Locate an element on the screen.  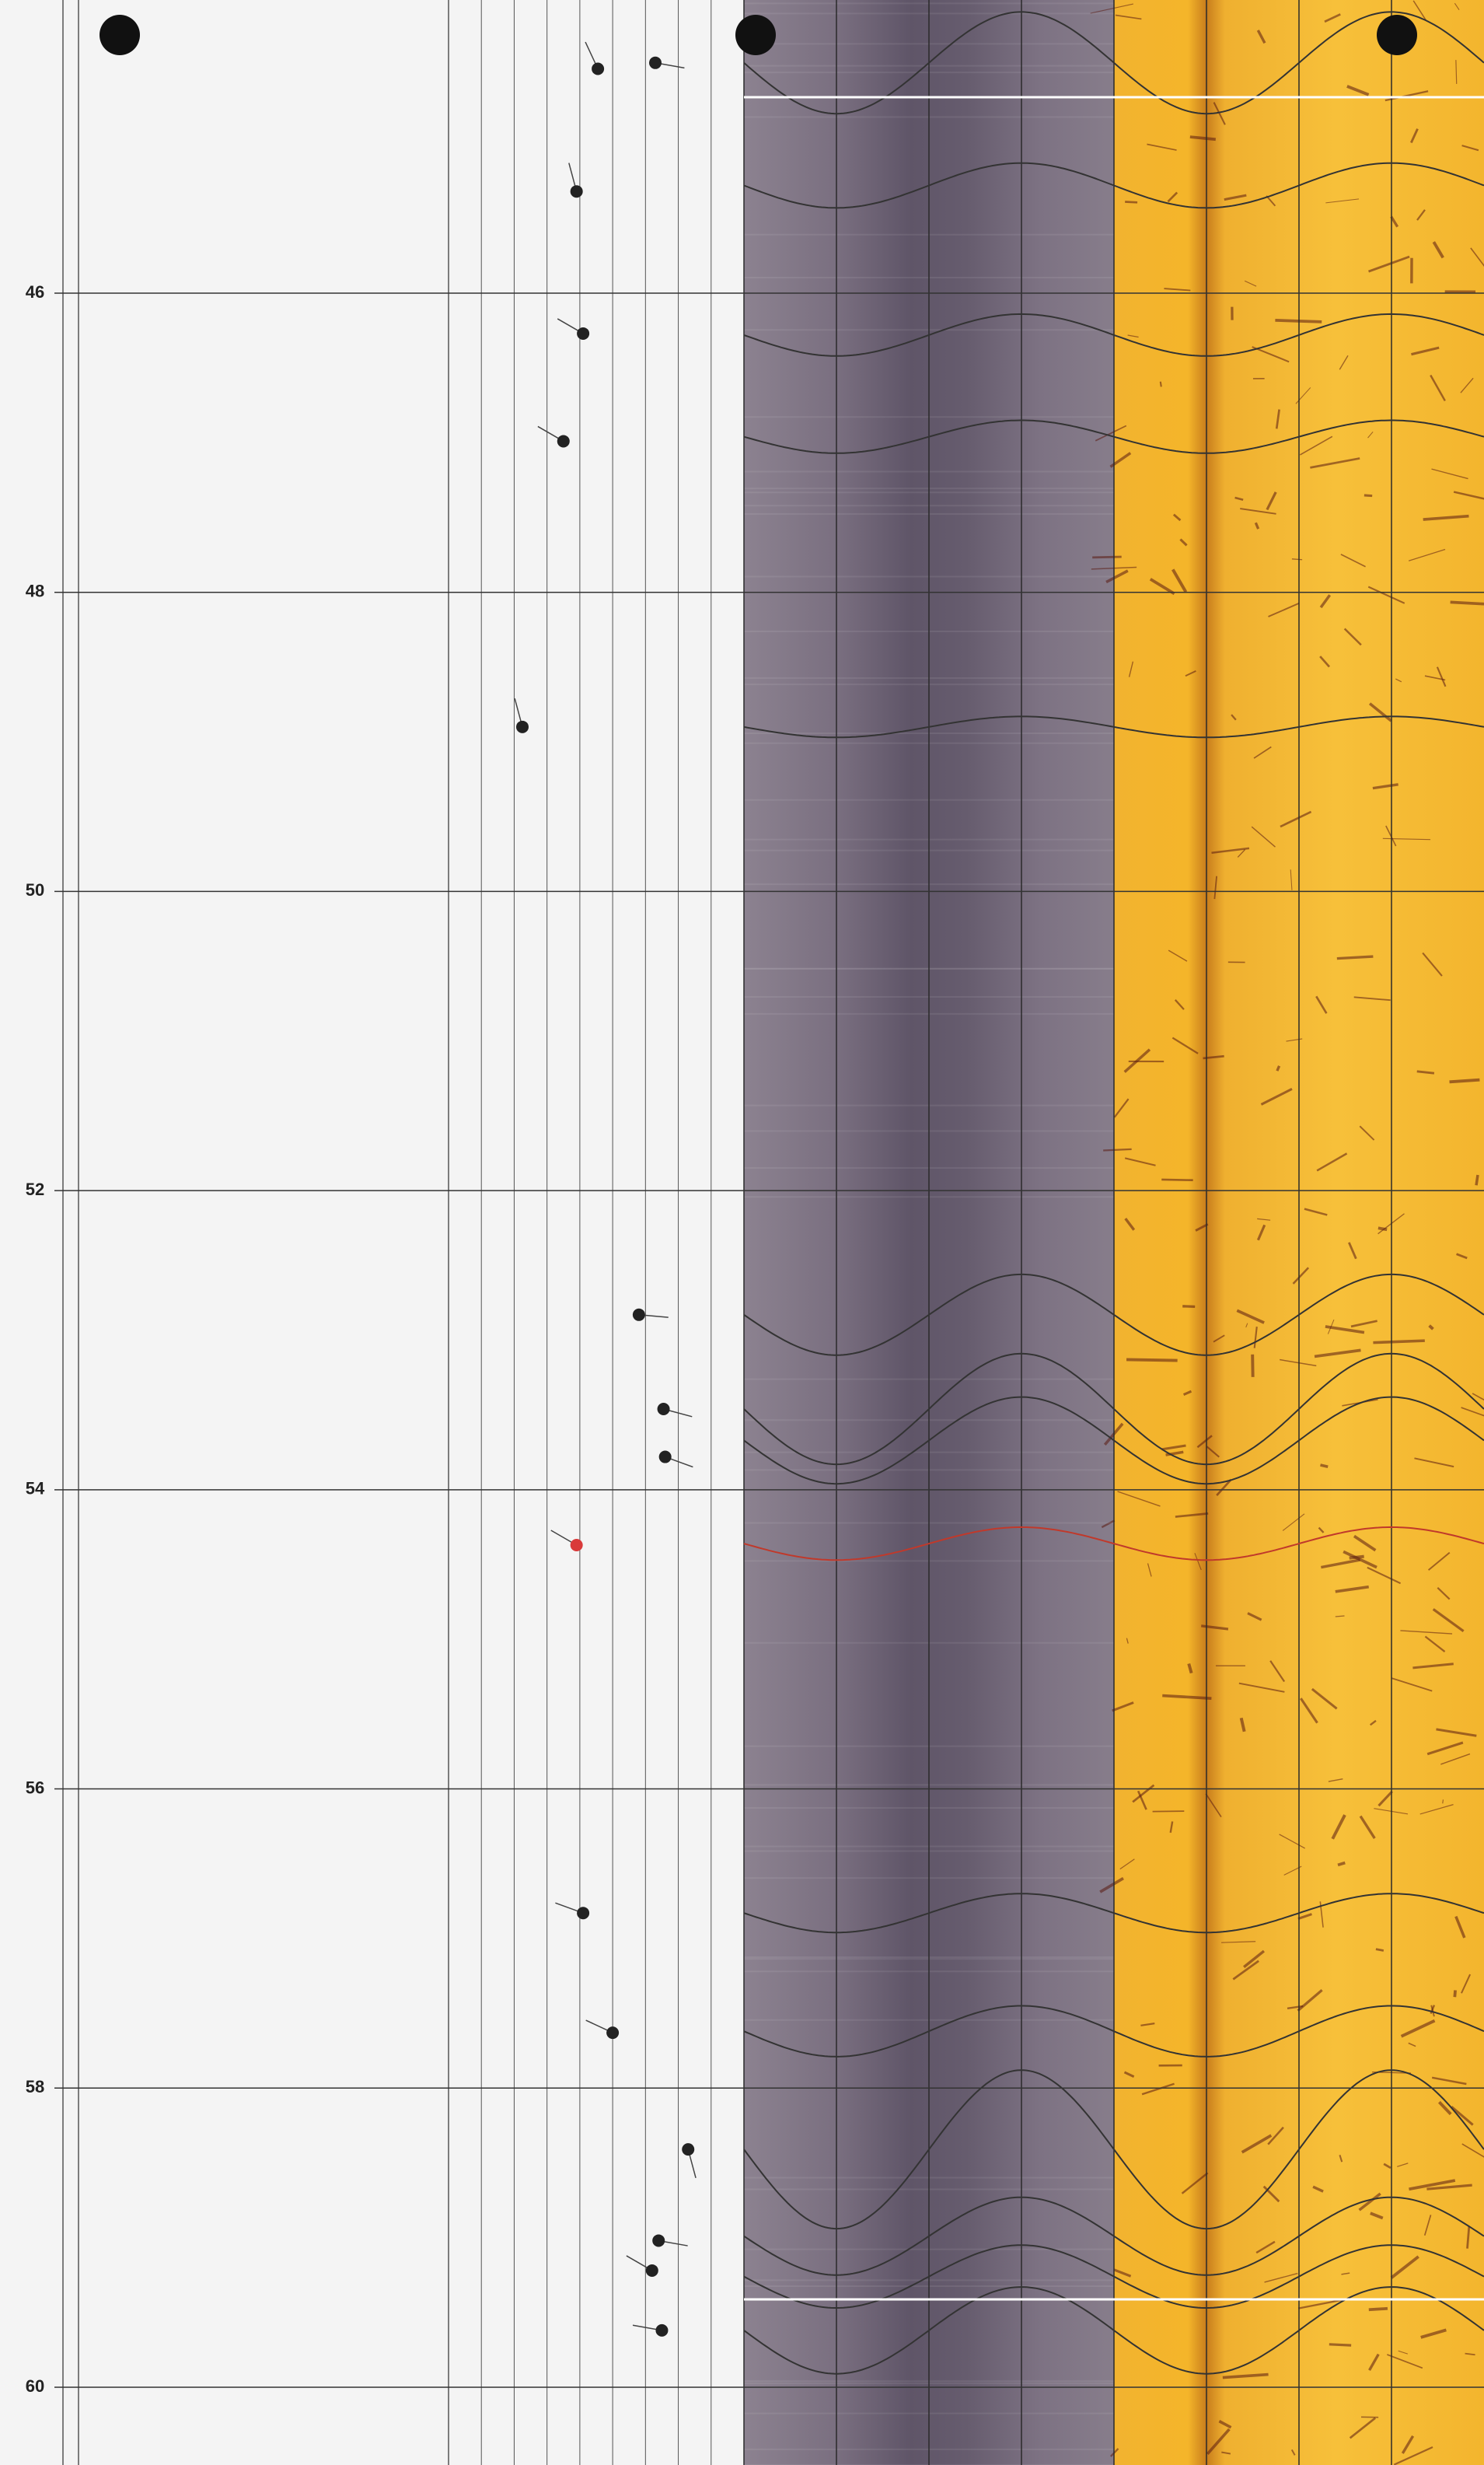
depth-tick-label: 48 is located at coordinates (35, 592).